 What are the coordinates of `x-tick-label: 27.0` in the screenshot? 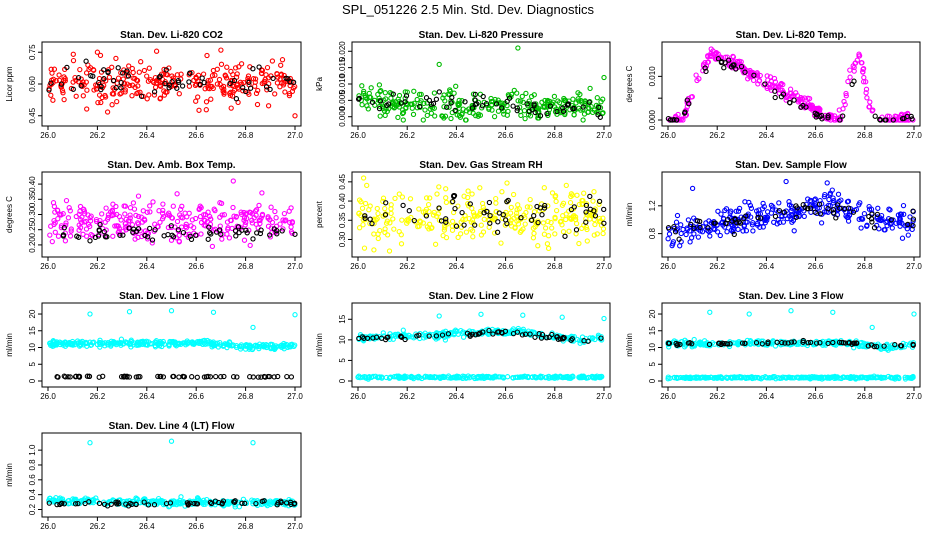 It's located at (604, 396).